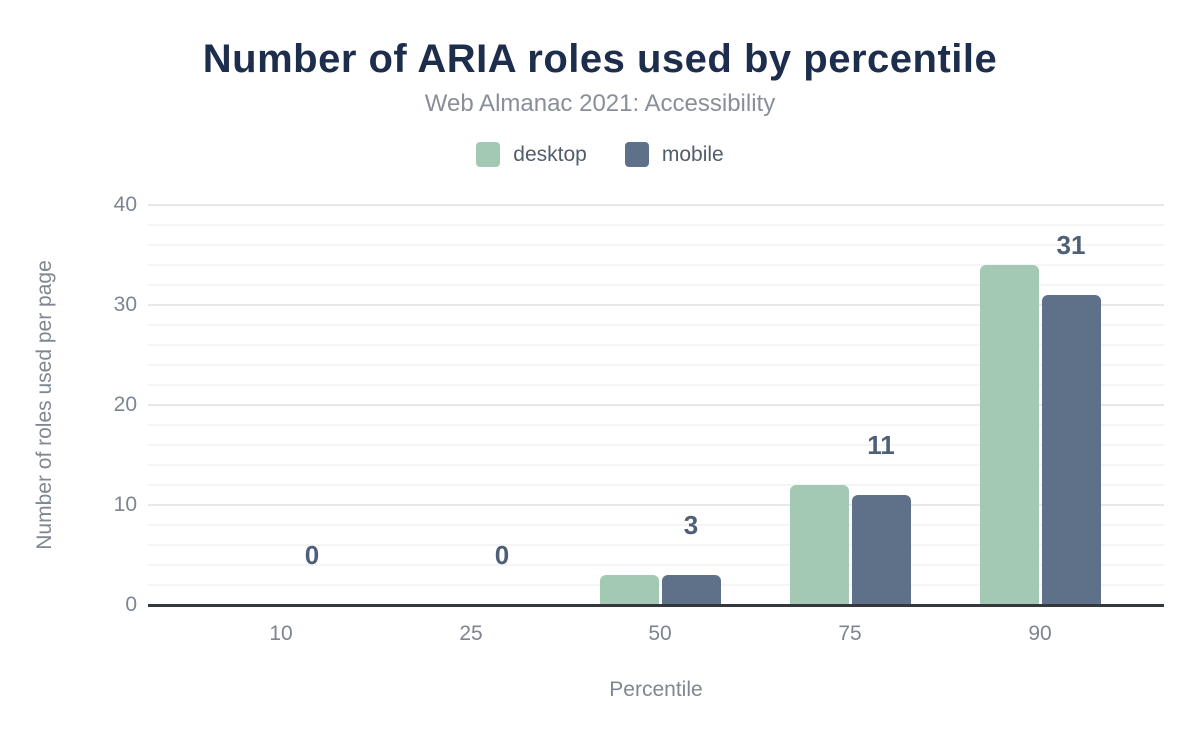  What do you see at coordinates (600, 103) in the screenshot?
I see `chart-subtitle: Web Almanac 2021: Accessibility` at bounding box center [600, 103].